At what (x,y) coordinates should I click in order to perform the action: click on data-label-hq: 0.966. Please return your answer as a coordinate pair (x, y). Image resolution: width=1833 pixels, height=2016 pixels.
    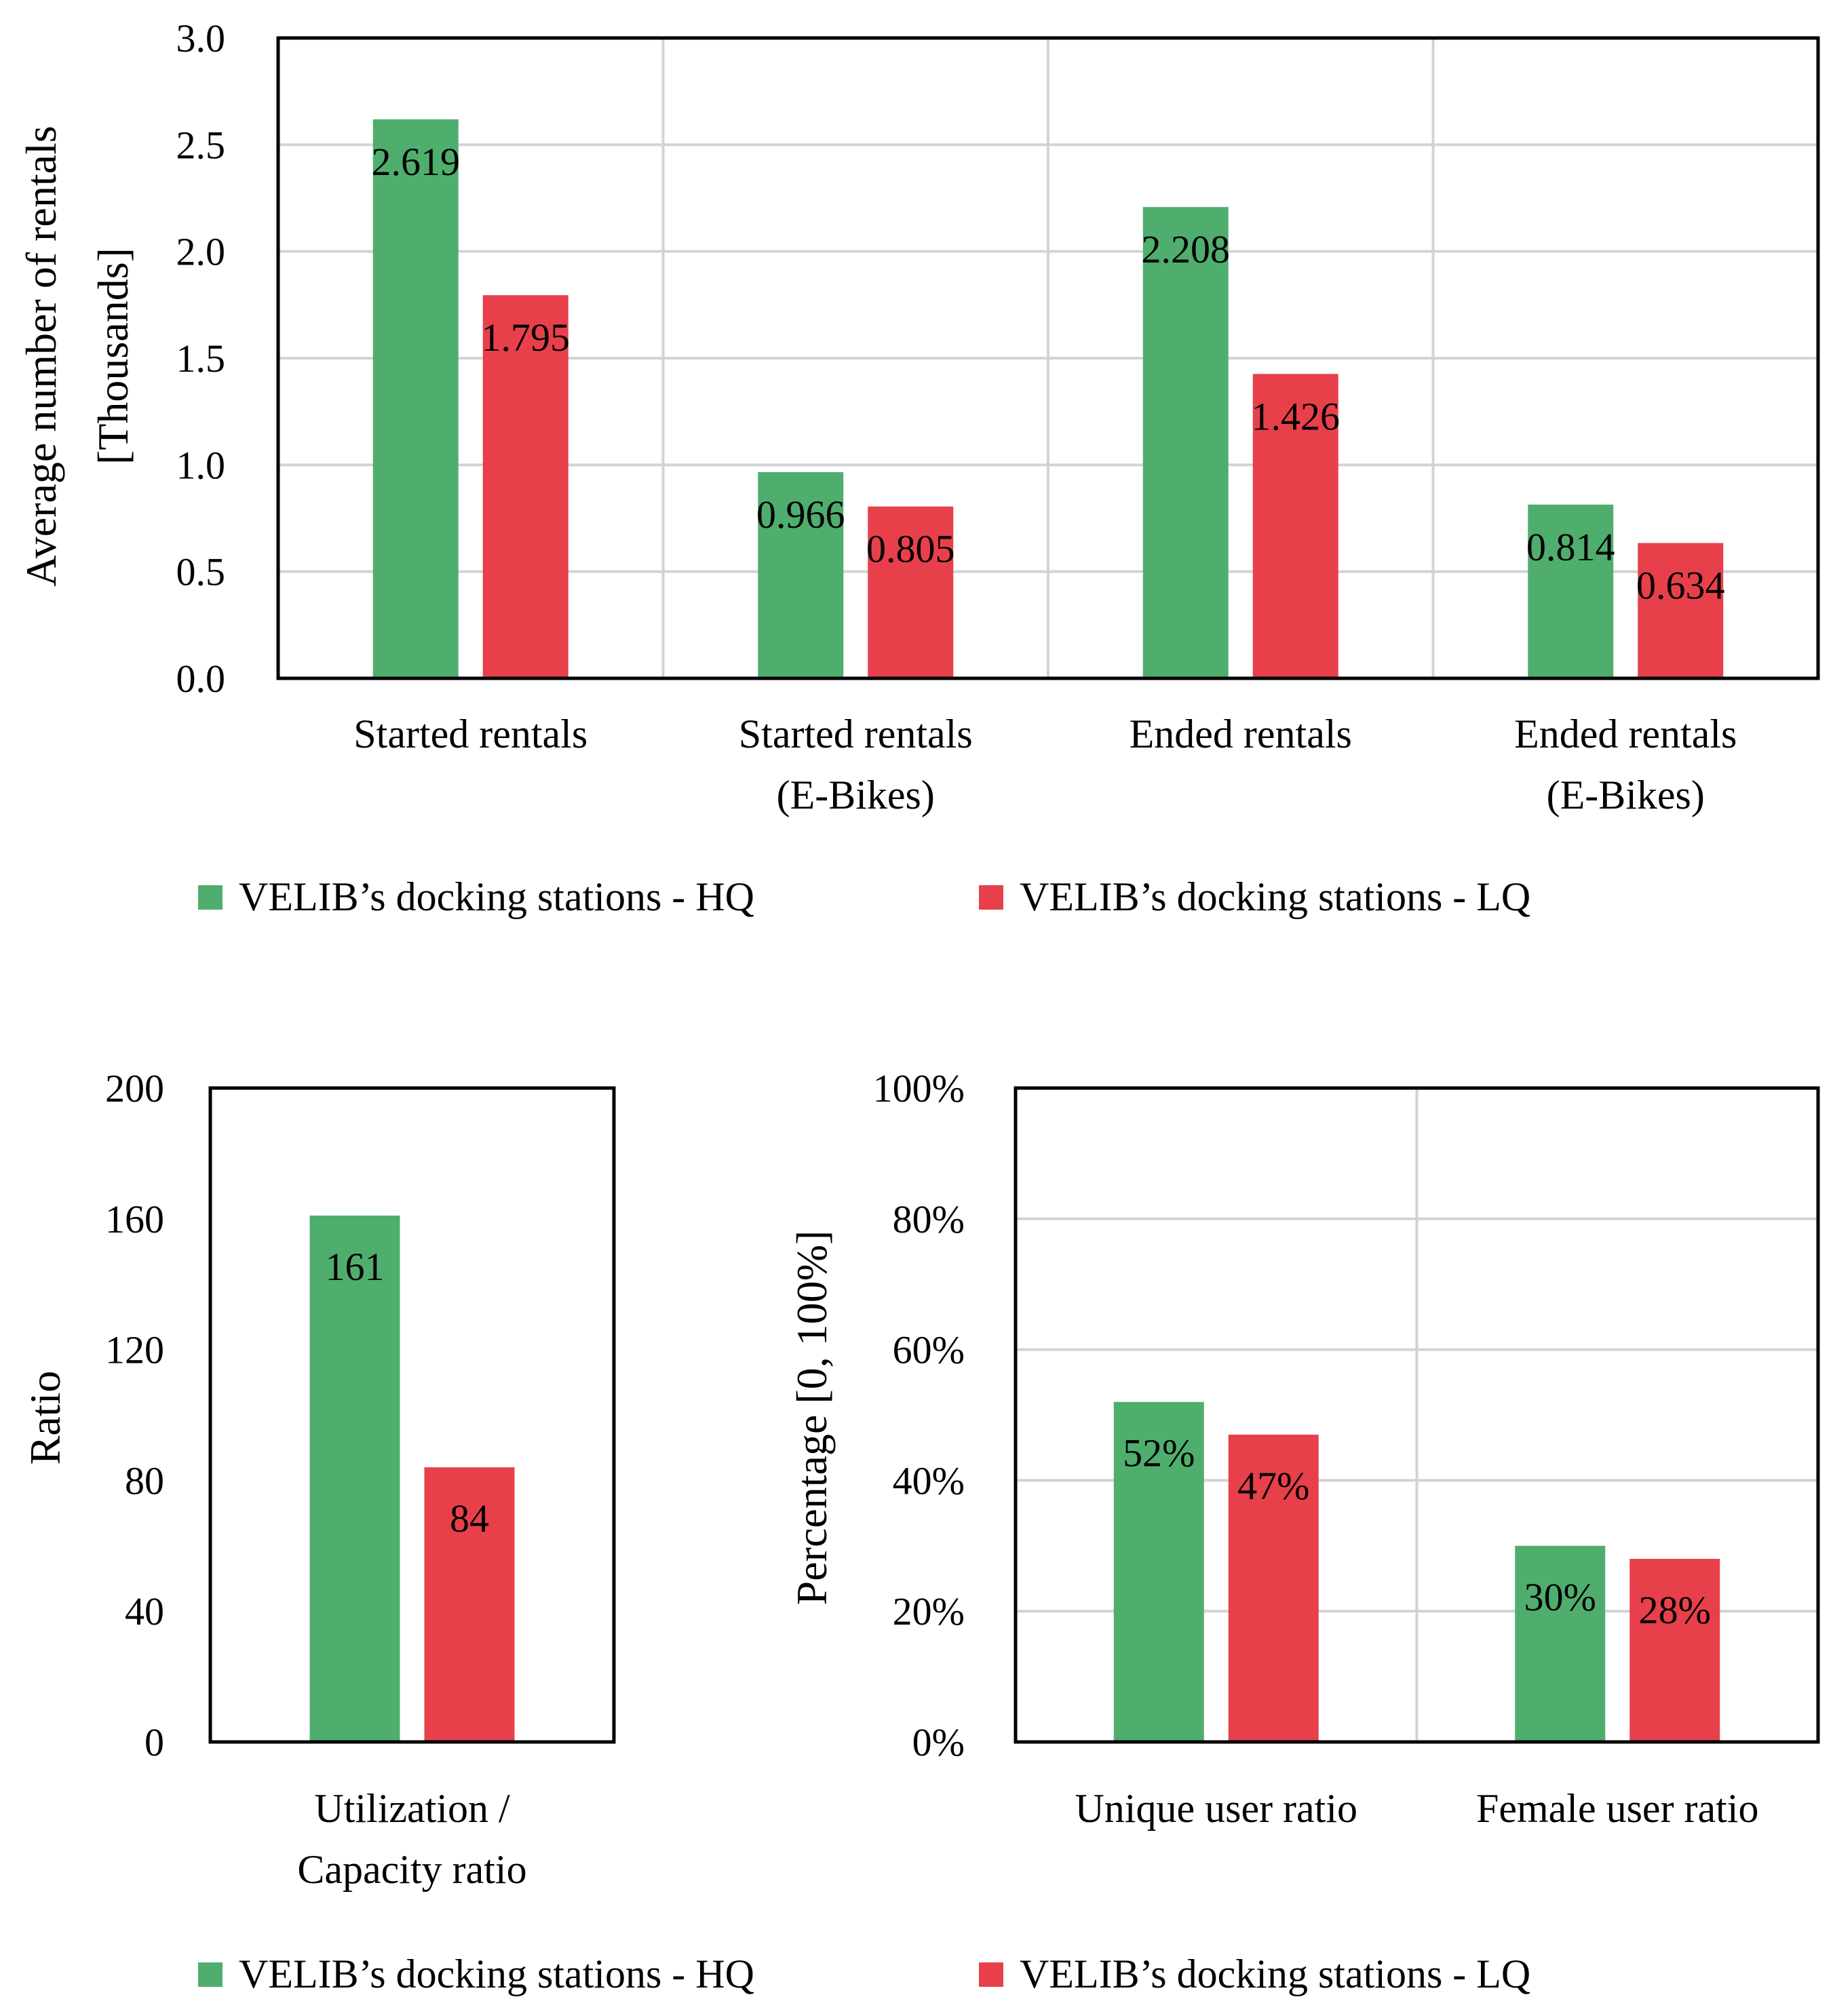
    Looking at the image, I should click on (800, 515).